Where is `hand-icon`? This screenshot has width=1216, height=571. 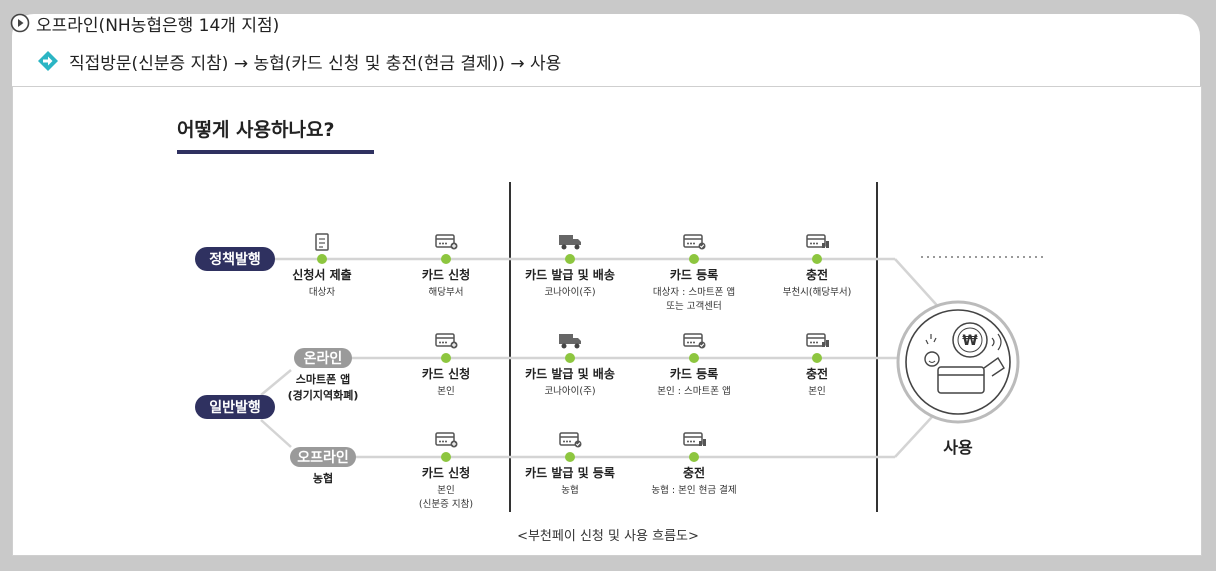 hand-icon is located at coordinates (994, 366).